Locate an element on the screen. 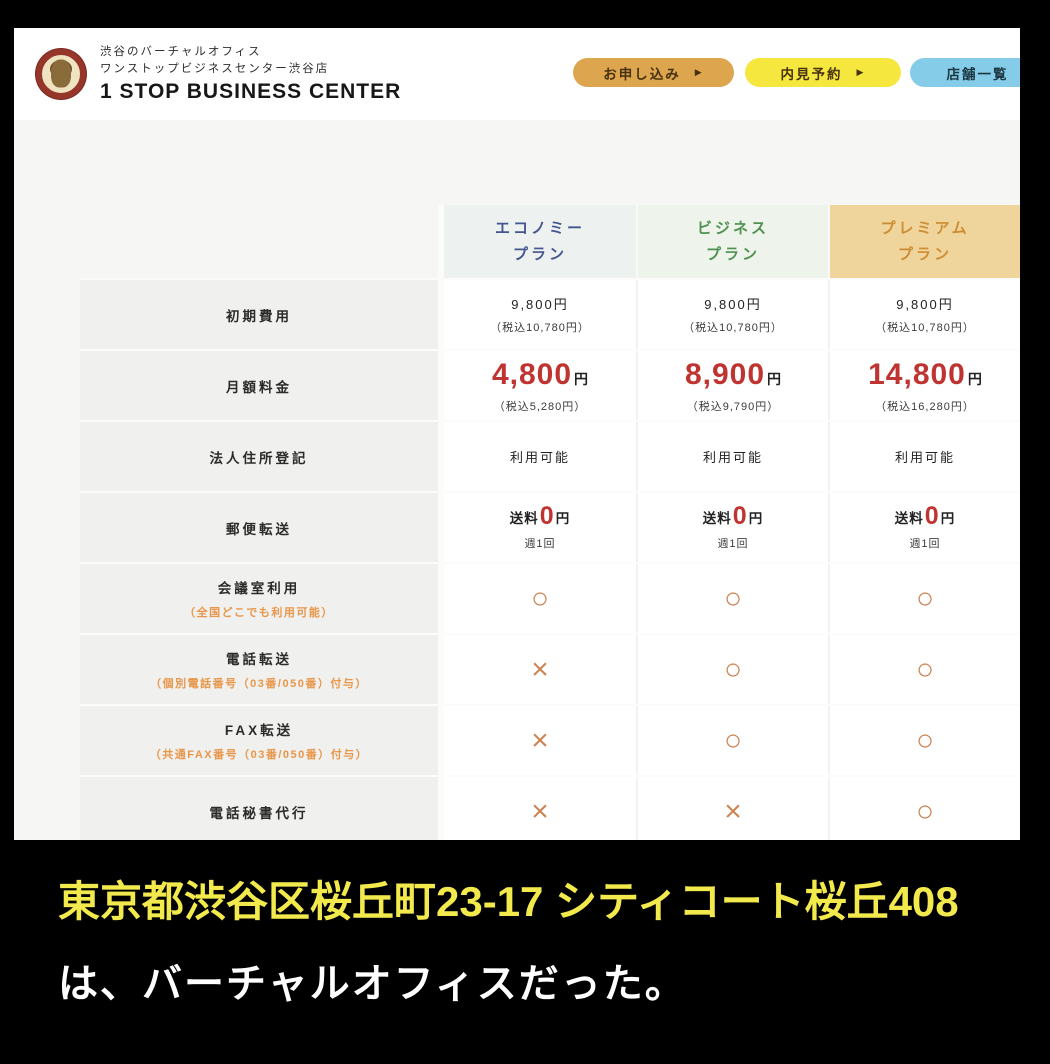  cell-premium: 送料 0 円 週1回 is located at coordinates (924, 527).